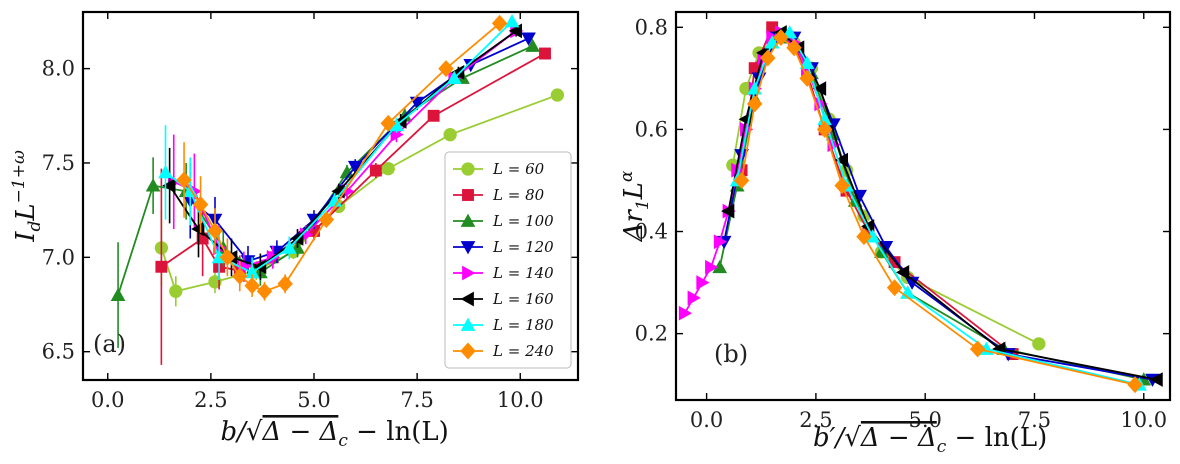  Describe the element at coordinates (651, 27) in the screenshot. I see `y-tick-label: 0.8` at that location.